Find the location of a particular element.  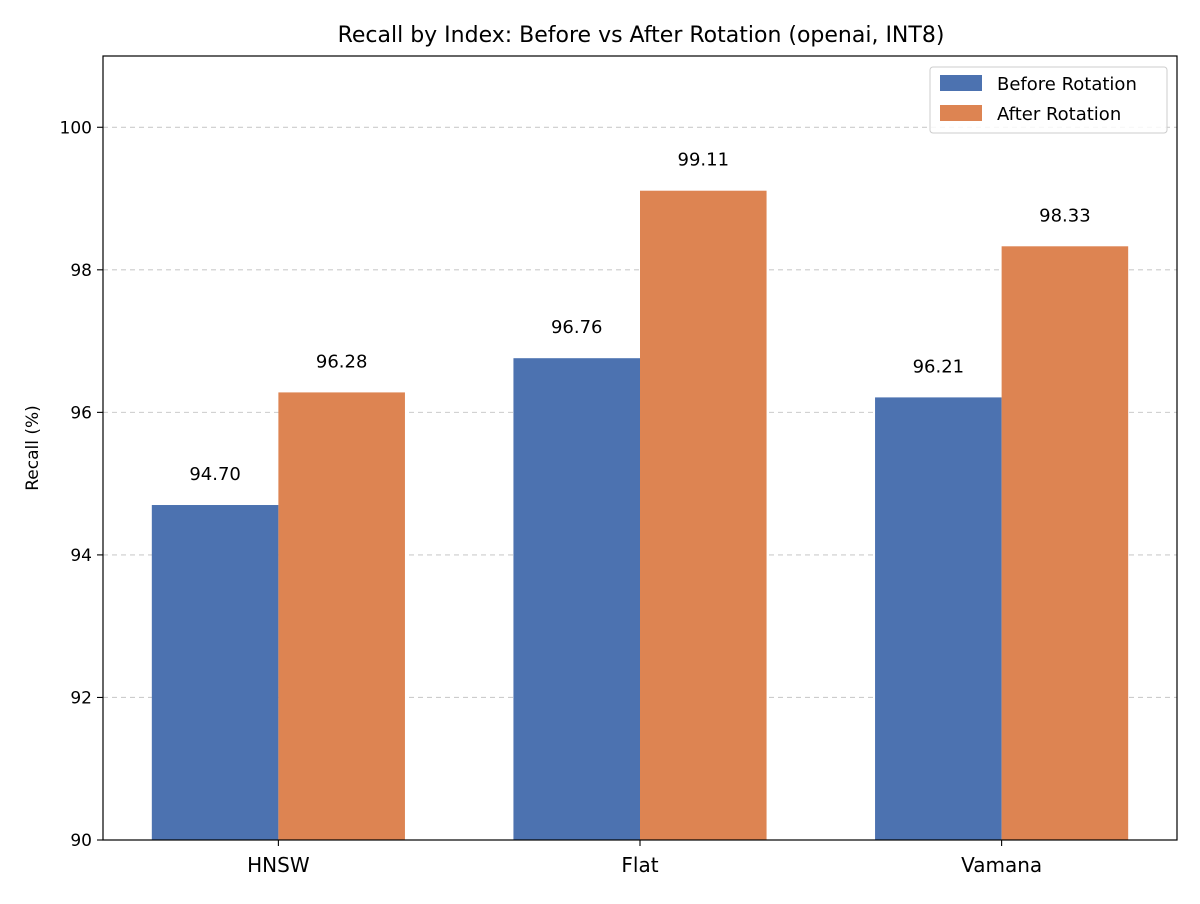

y-axis: 90 92 94 96 98 100 is located at coordinates (81, 484).